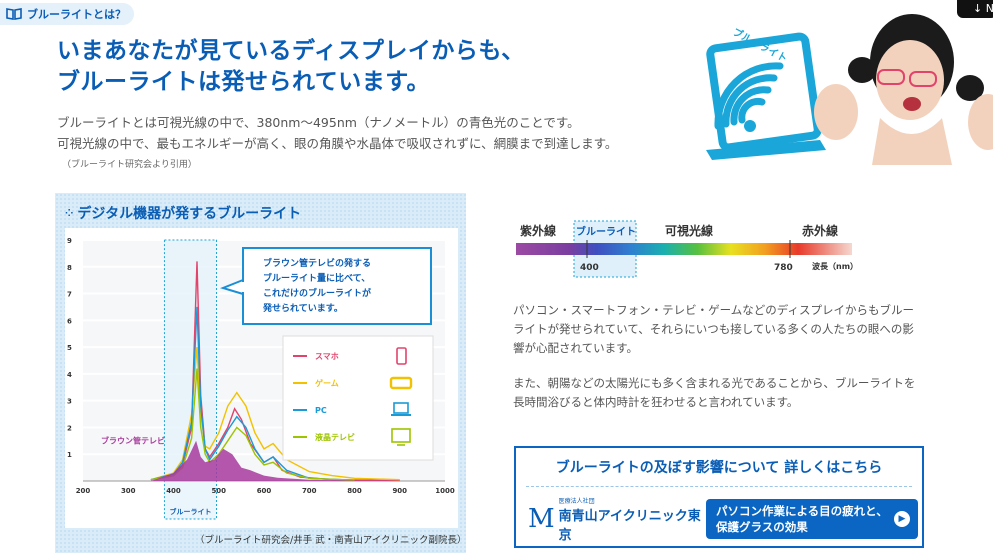 The height and width of the screenshot is (553, 993). Describe the element at coordinates (69, 321) in the screenshot. I see `y-tick-label: 6` at that location.